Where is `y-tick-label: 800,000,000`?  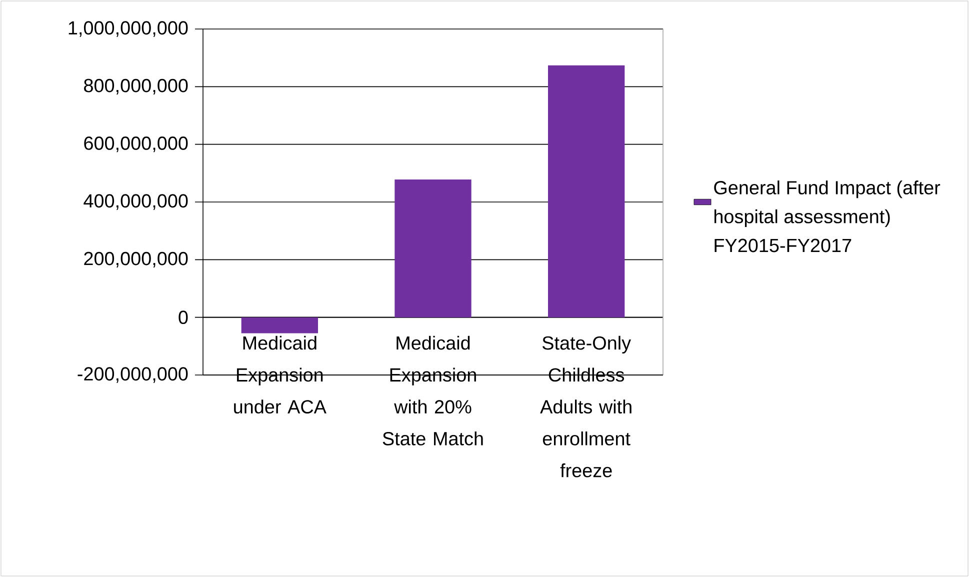 y-tick-label: 800,000,000 is located at coordinates (136, 86).